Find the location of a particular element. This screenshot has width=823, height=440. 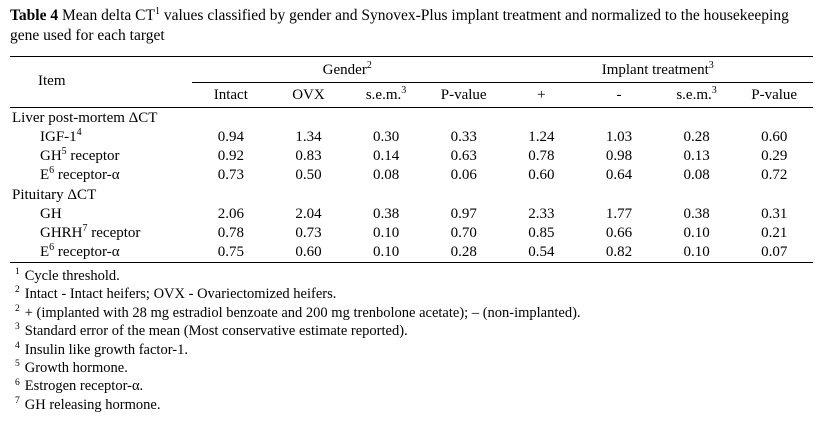

value-cell: 0.75 is located at coordinates (230, 251).